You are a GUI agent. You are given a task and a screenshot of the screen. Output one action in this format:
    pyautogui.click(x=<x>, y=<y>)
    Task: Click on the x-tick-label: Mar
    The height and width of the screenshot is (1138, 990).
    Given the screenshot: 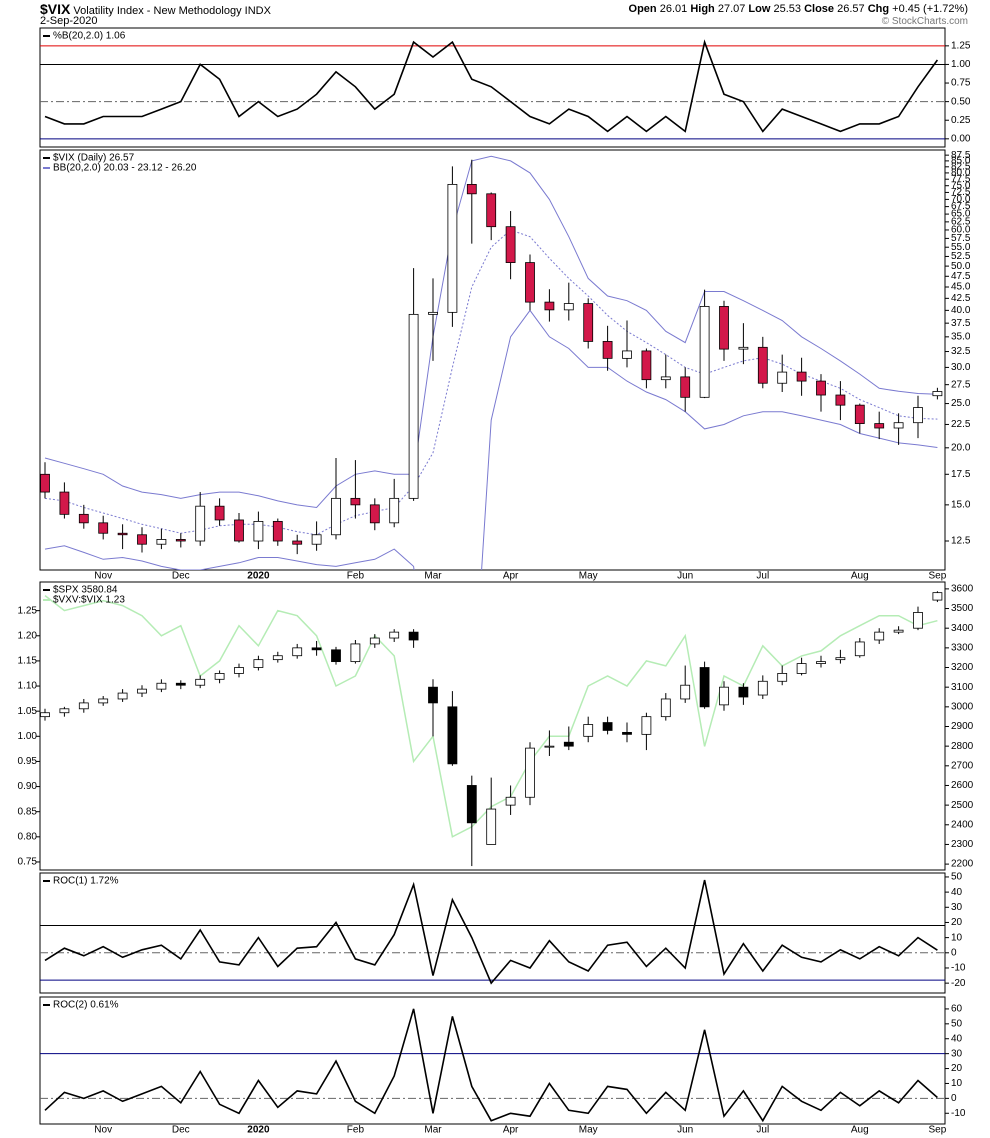 What is the action you would take?
    pyautogui.click(x=433, y=576)
    